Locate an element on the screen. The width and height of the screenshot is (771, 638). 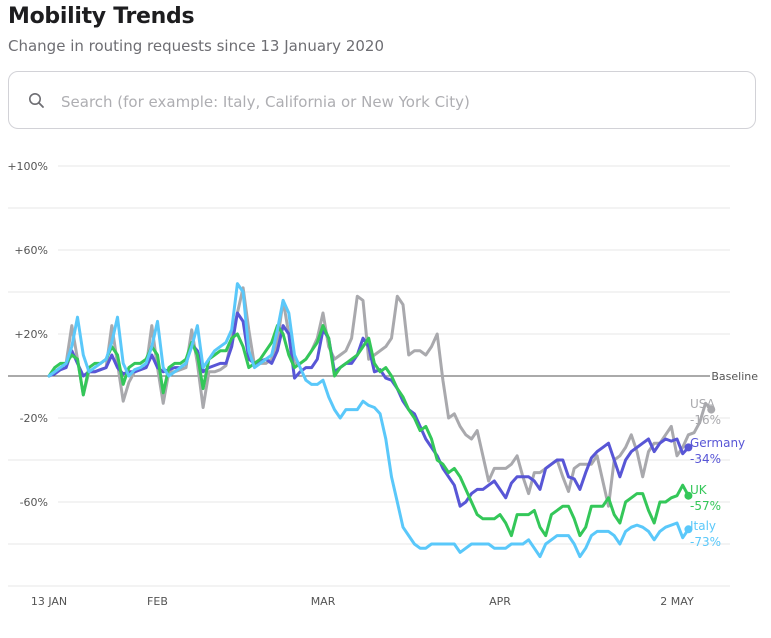
baseline-label: Baseline is located at coordinates (734, 376).